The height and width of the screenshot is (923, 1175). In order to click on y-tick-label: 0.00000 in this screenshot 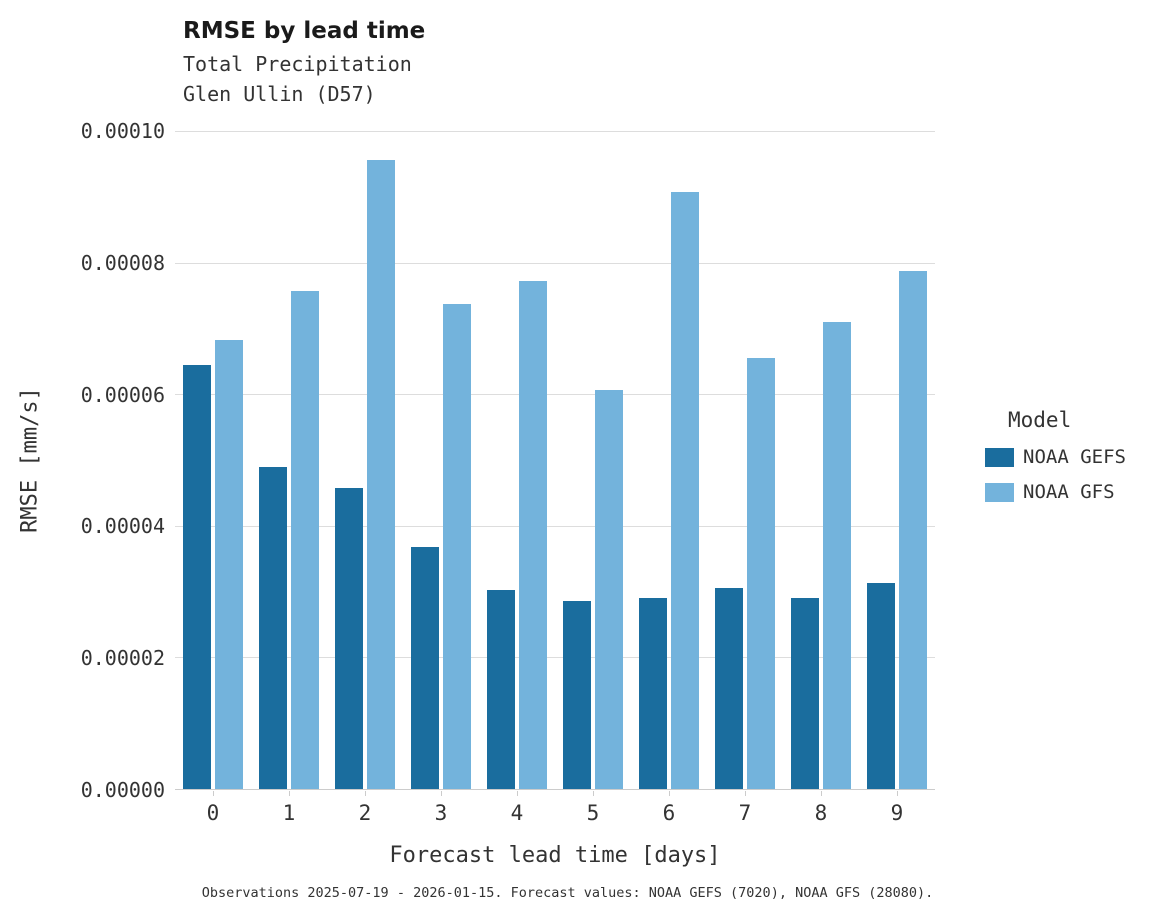, I will do `click(122, 790)`.